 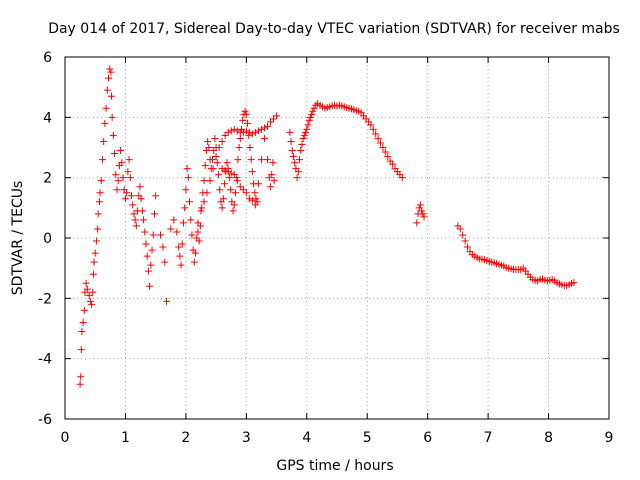 What do you see at coordinates (488, 438) in the screenshot?
I see `x-tick-label: 7` at bounding box center [488, 438].